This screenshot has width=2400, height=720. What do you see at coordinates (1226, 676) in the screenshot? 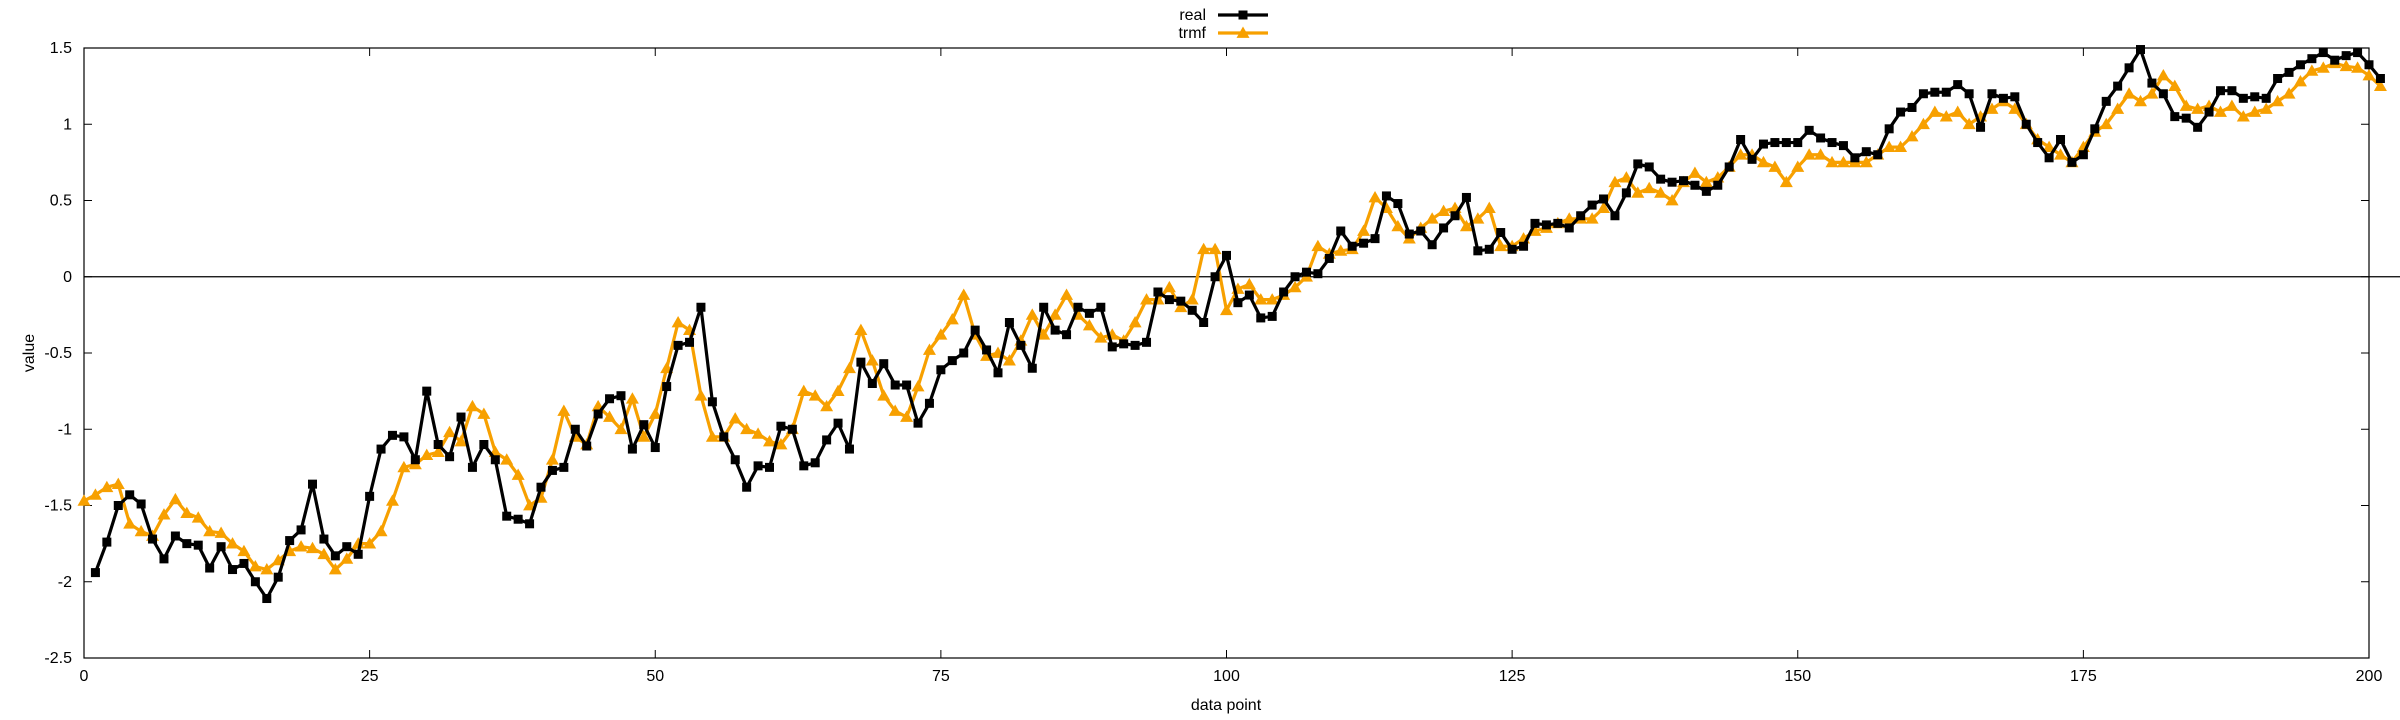
I see `x-tick-label: 100` at bounding box center [1226, 676].